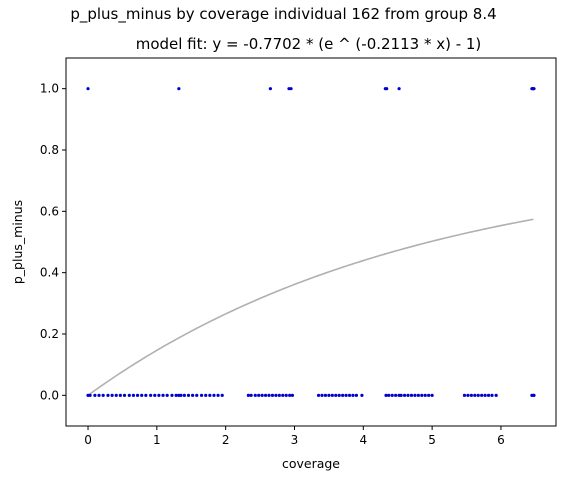 This screenshot has height=480, width=567. Describe the element at coordinates (226, 440) in the screenshot. I see `x-tick-label: 2` at that location.